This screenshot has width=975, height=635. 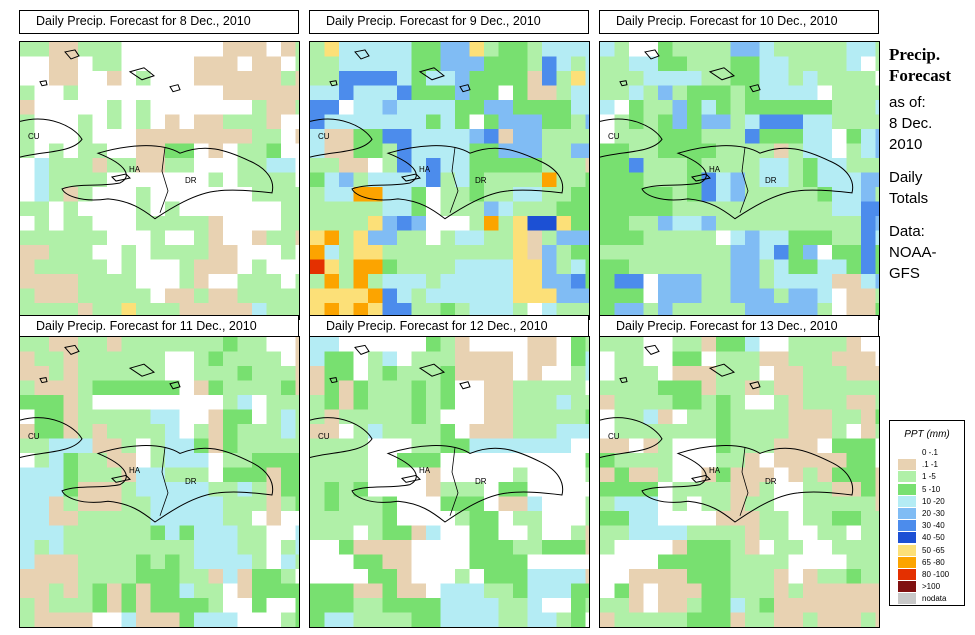 What do you see at coordinates (449, 327) in the screenshot?
I see `panel-title: Daily Precip. Forecast for 12 Dec., 2010` at bounding box center [449, 327].